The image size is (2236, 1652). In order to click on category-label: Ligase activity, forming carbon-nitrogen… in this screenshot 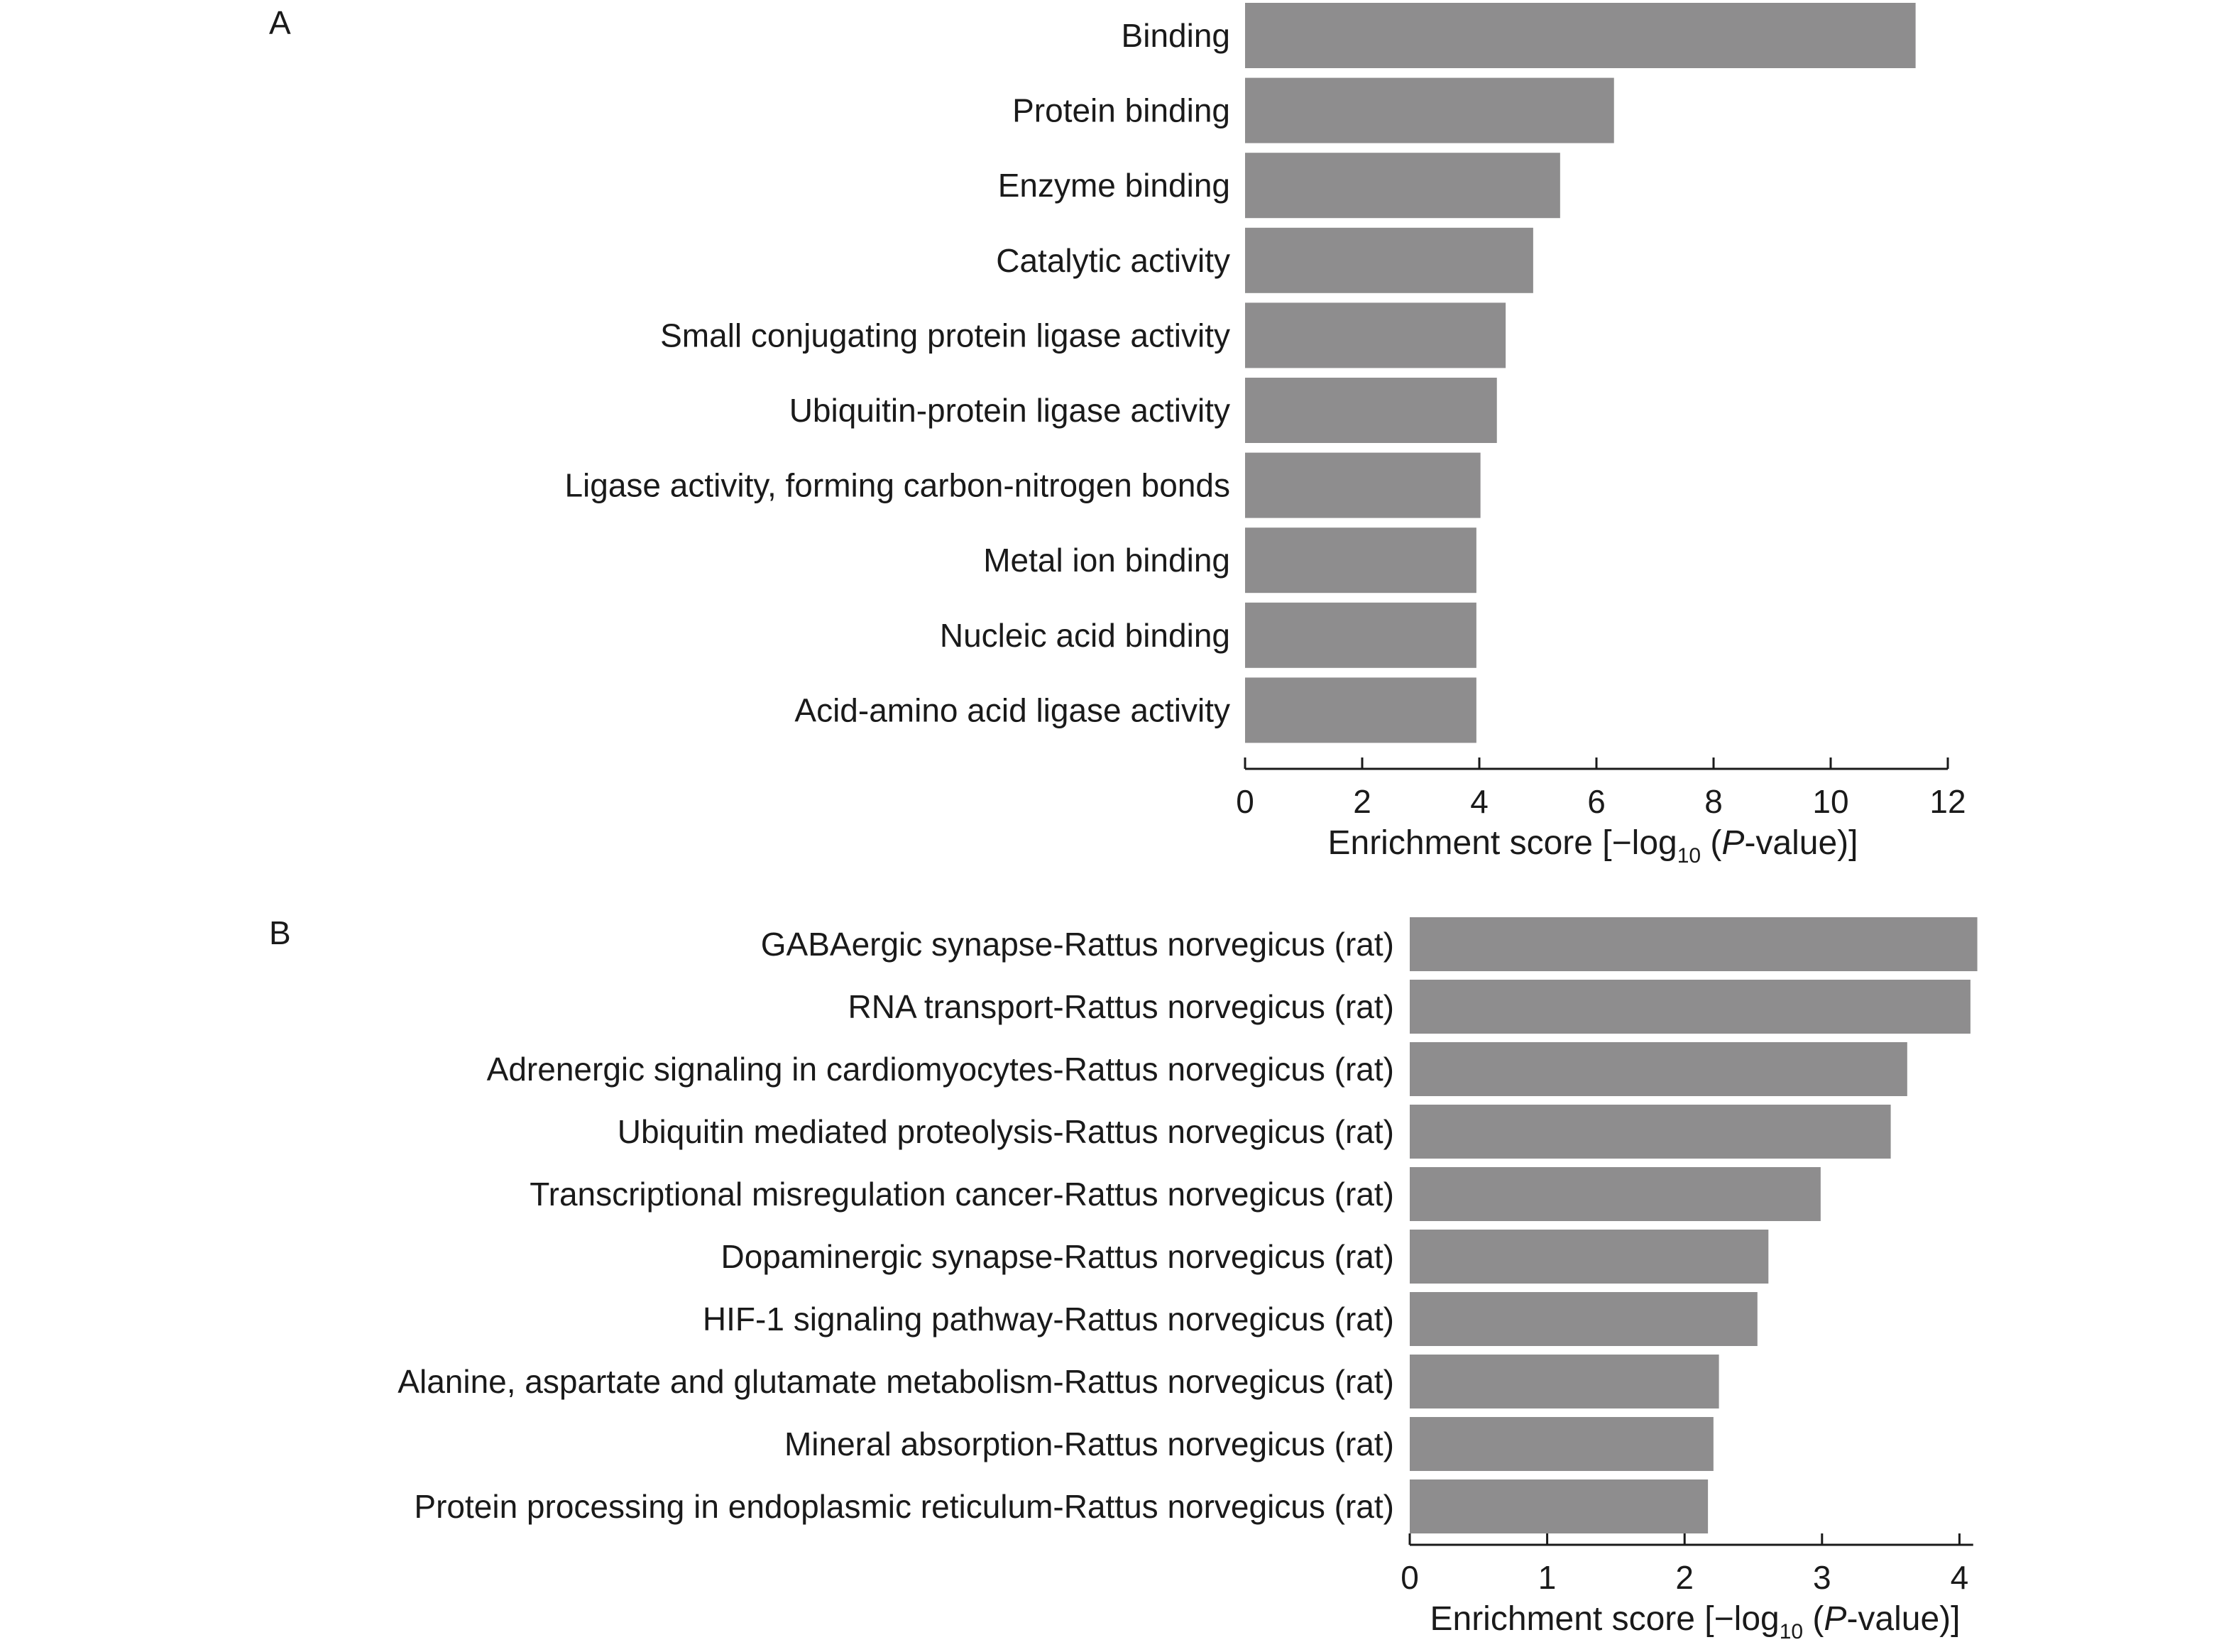, I will do `click(897, 485)`.